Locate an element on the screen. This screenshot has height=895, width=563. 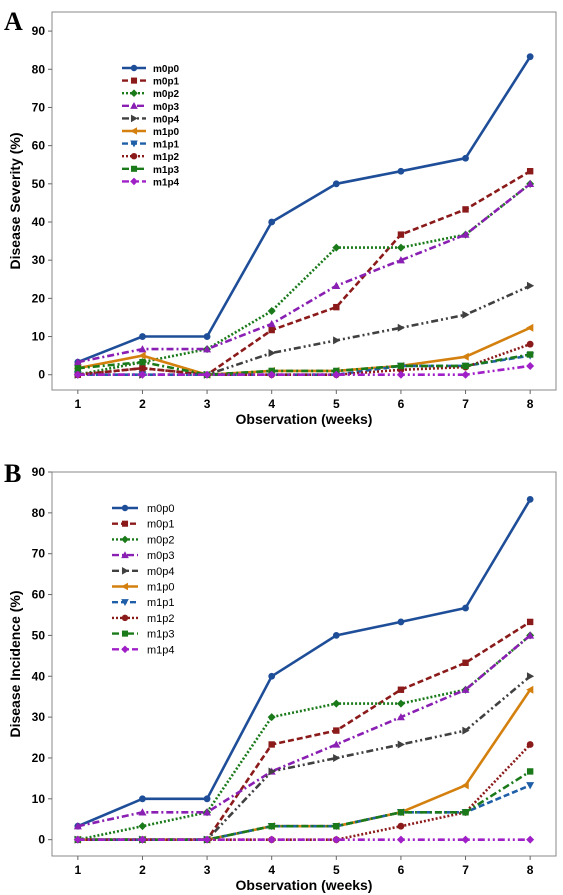
x-tick-label: 4 is located at coordinates (271, 404).